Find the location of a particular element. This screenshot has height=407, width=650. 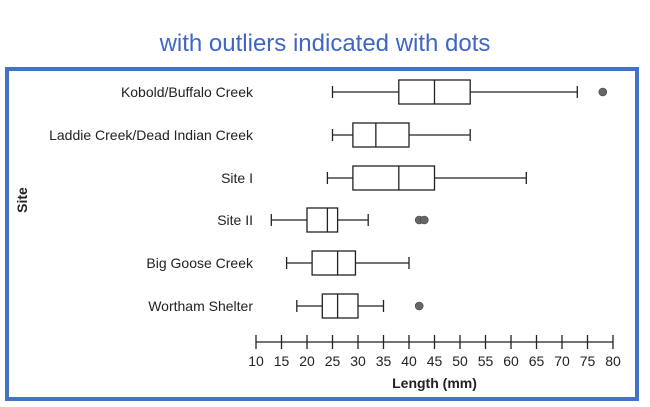

category-label: Site II is located at coordinates (235, 220).